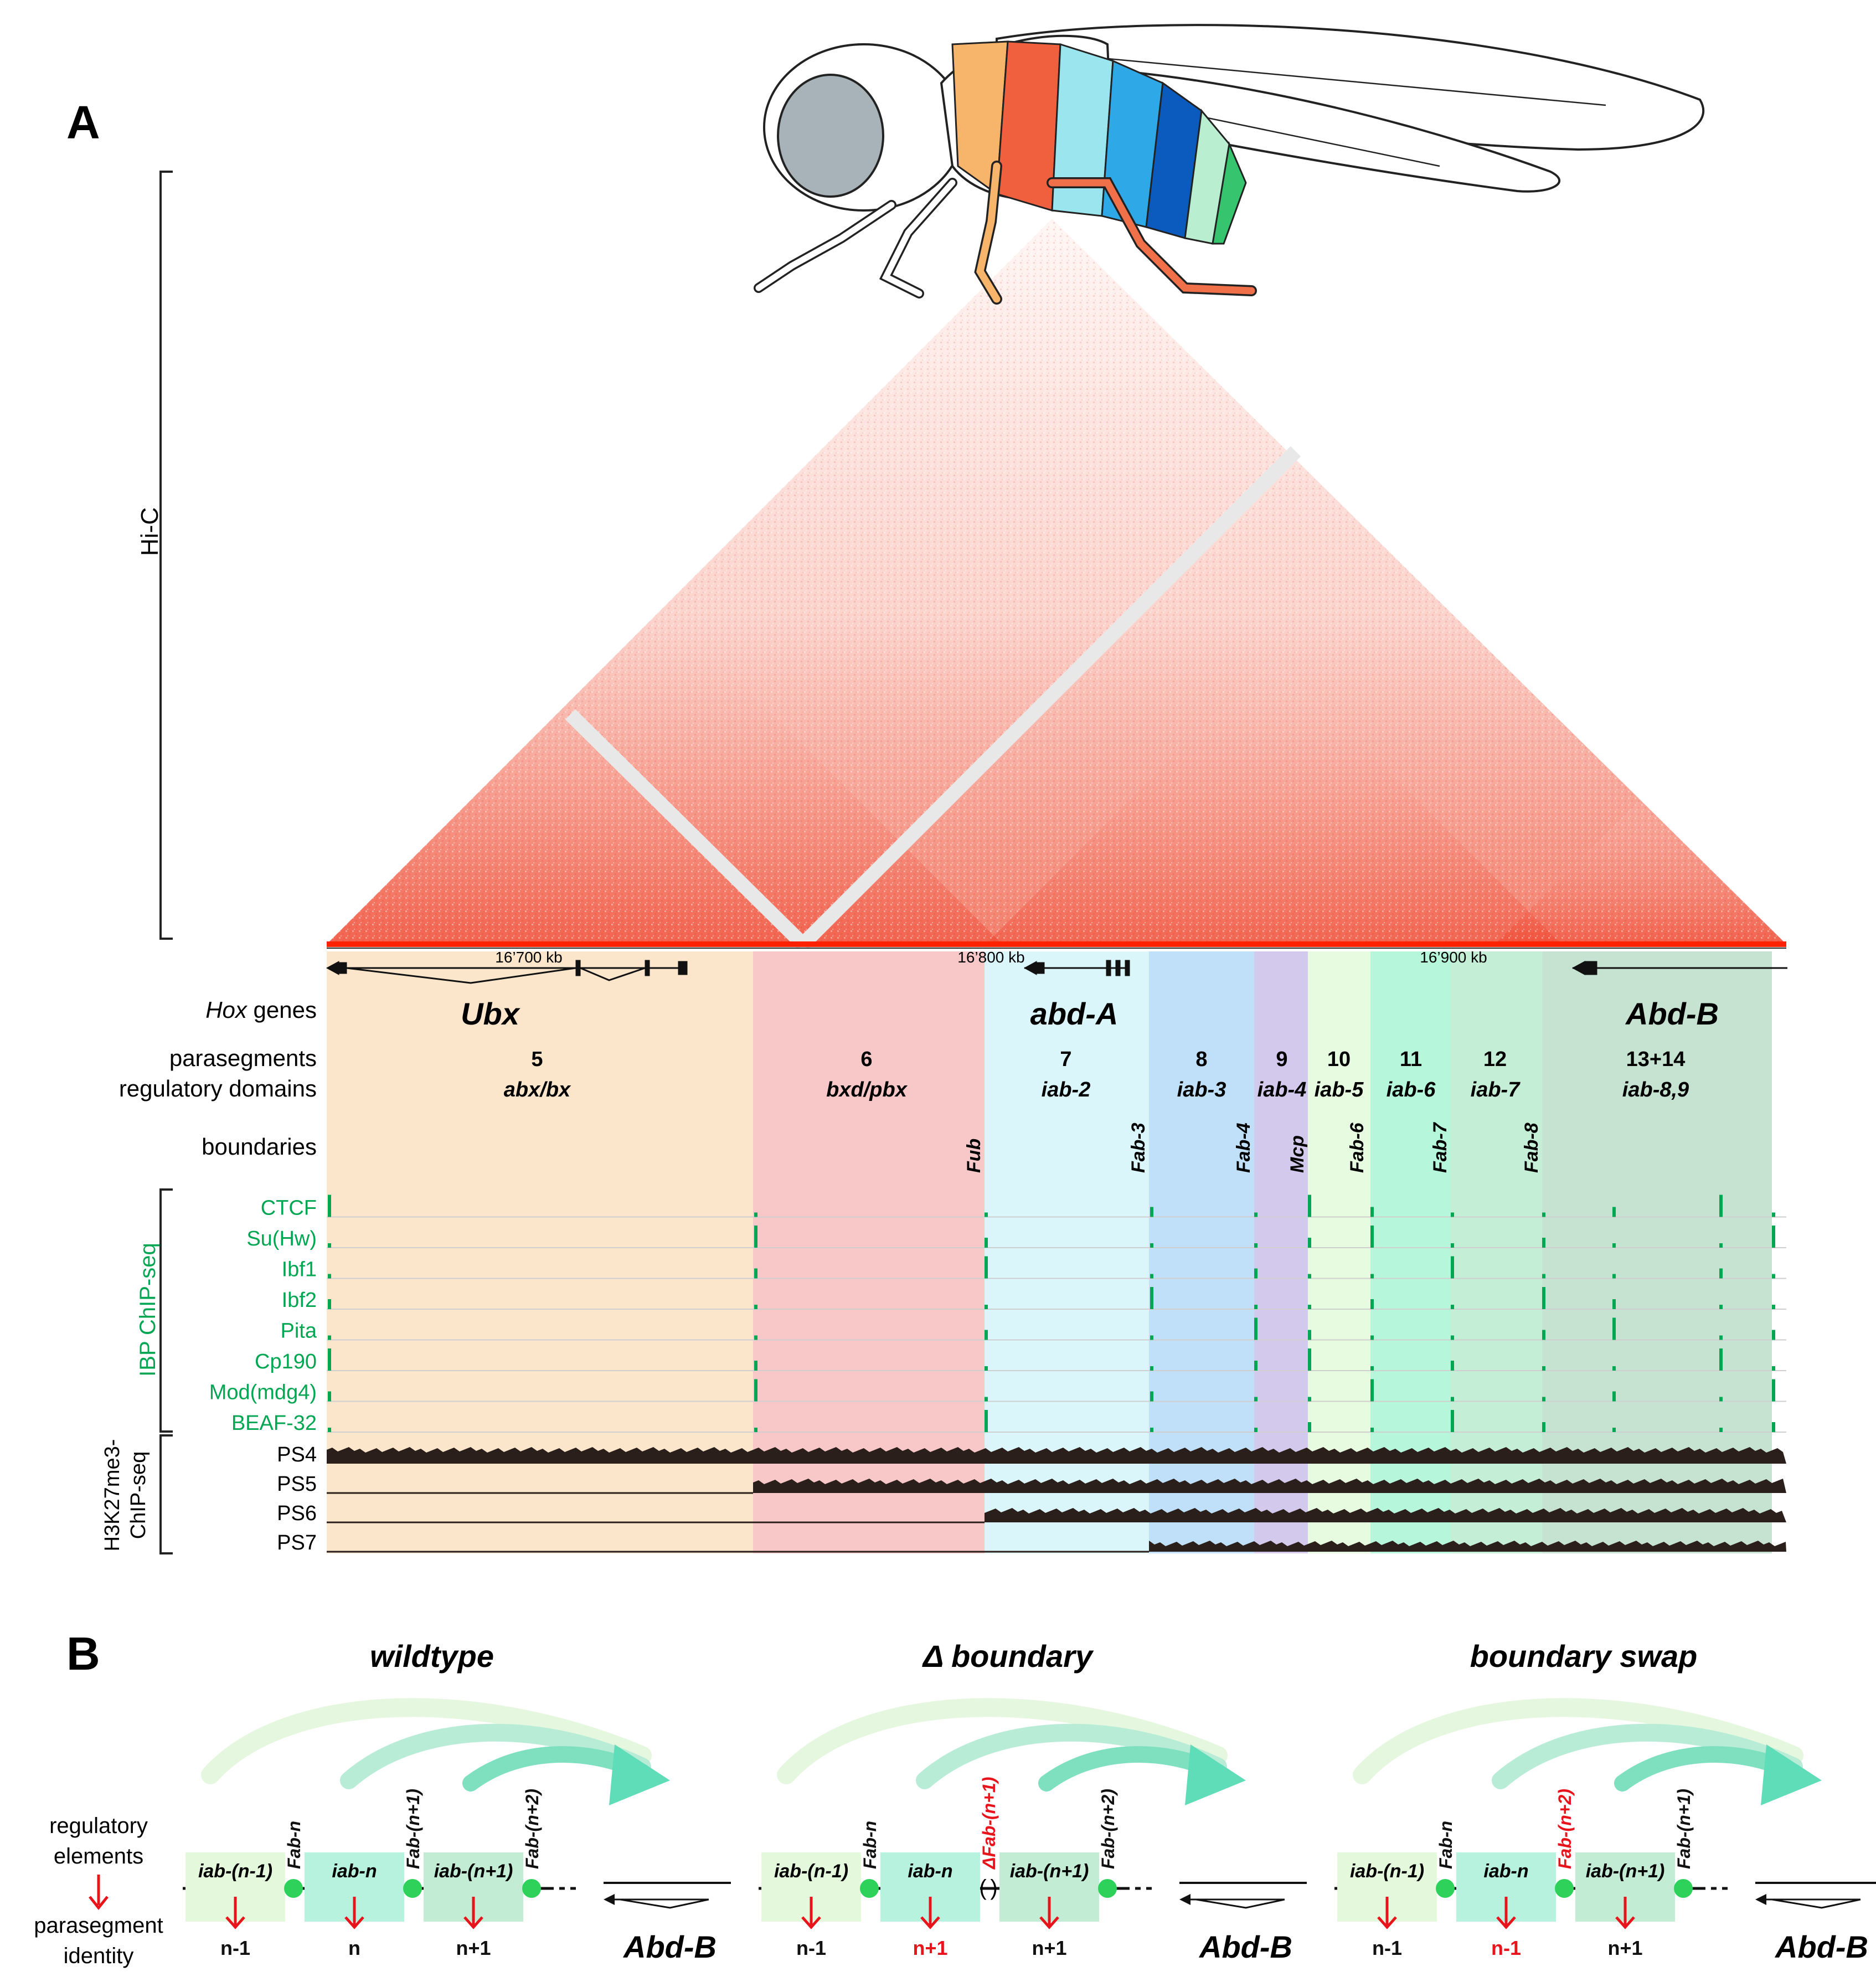 This screenshot has height=1982, width=1876. I want to click on parasegment-number: 13+14, so click(1656, 1059).